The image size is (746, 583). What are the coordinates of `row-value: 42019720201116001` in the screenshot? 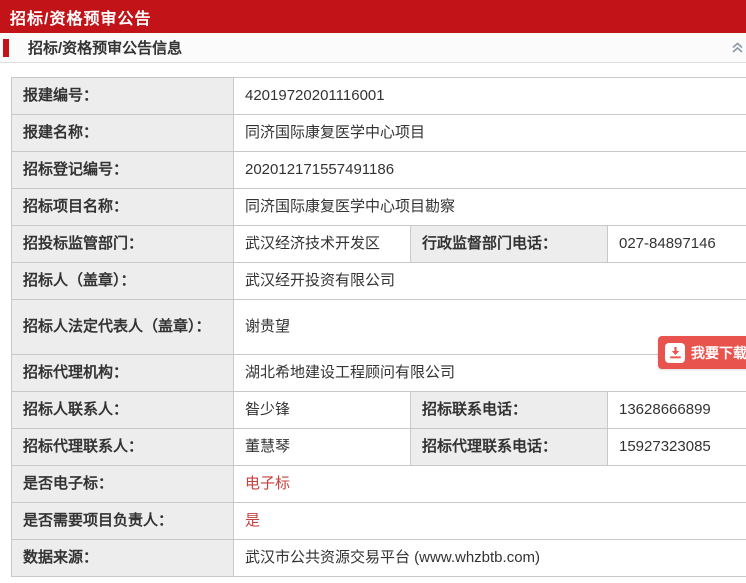 It's located at (489, 96).